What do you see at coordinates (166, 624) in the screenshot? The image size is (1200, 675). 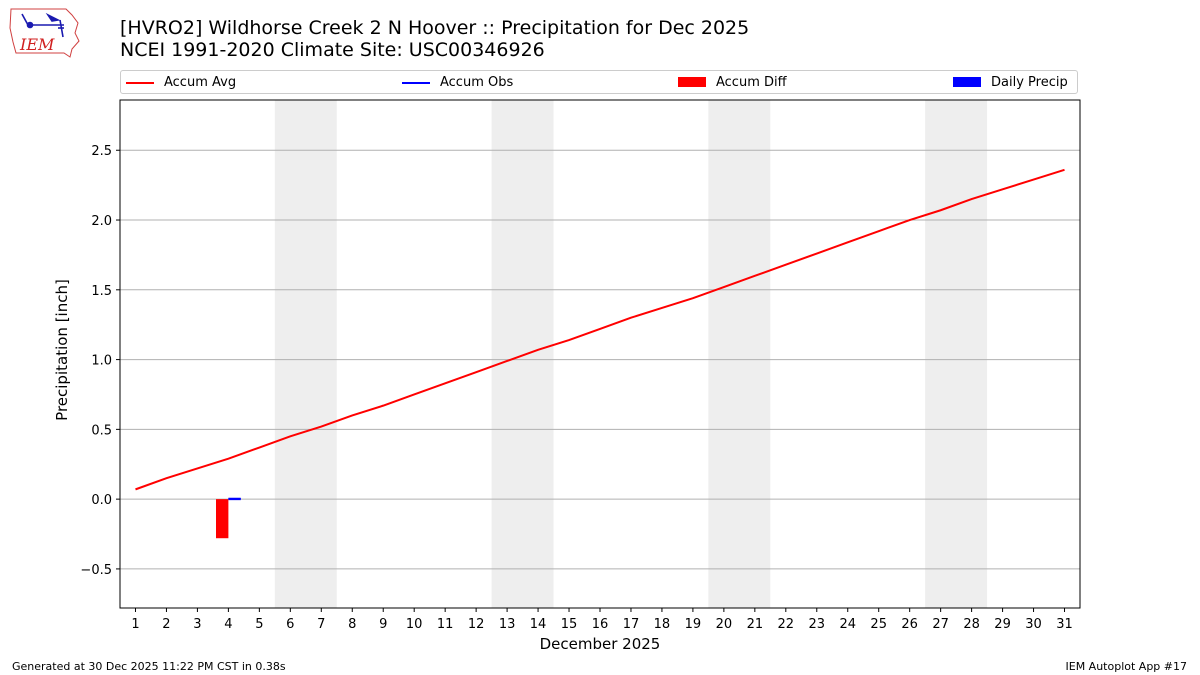 I see `x-tick-label: 2` at bounding box center [166, 624].